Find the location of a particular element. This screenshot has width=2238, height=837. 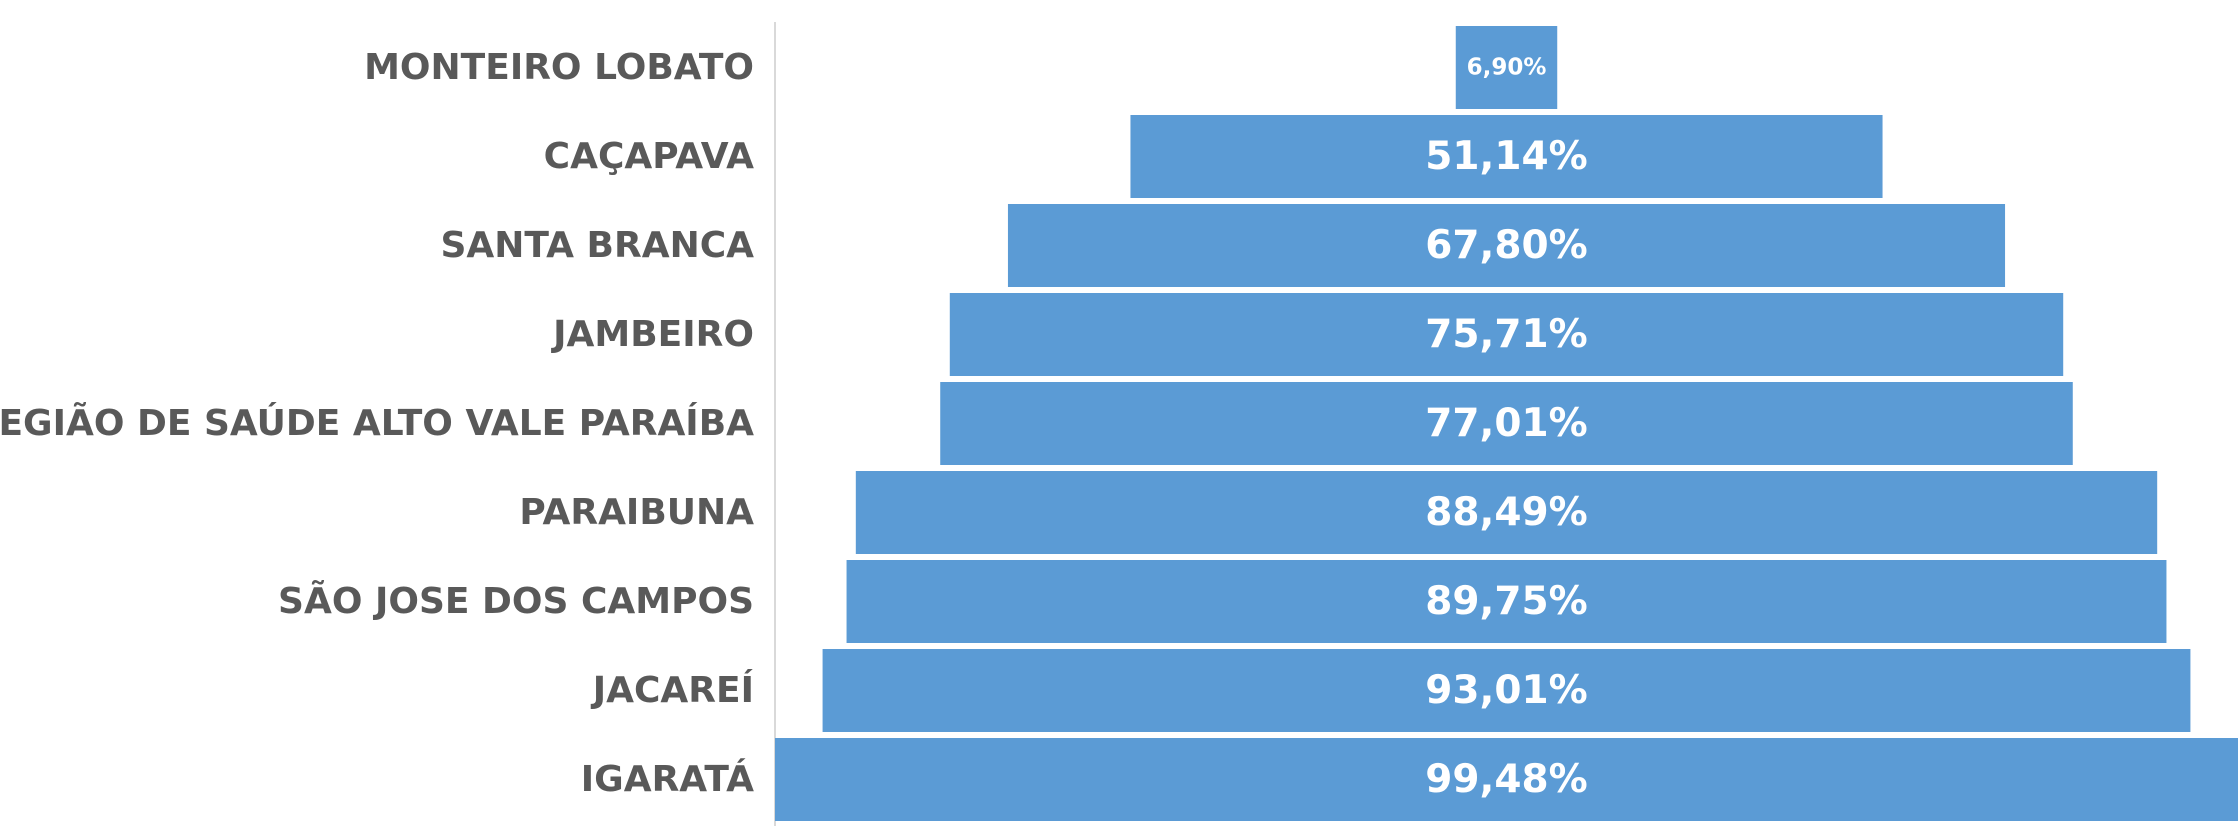

category-label: CAÇAPAVA is located at coordinates (649, 156).